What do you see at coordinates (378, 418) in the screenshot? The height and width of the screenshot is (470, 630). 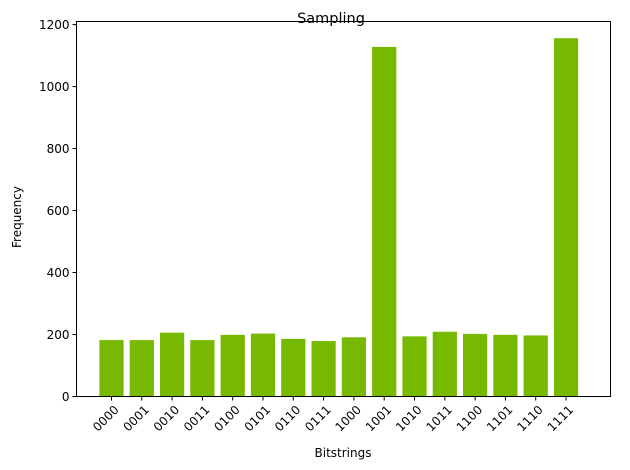 I see `x-tick-label-1001: 1001` at bounding box center [378, 418].